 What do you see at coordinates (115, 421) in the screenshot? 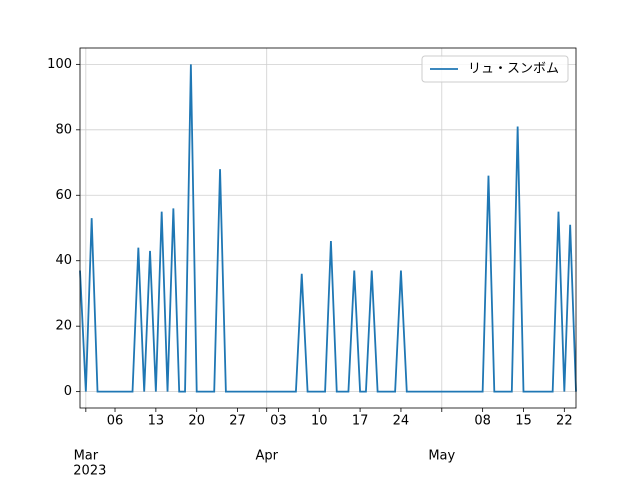
I see `x-tick-label: 06` at bounding box center [115, 421].